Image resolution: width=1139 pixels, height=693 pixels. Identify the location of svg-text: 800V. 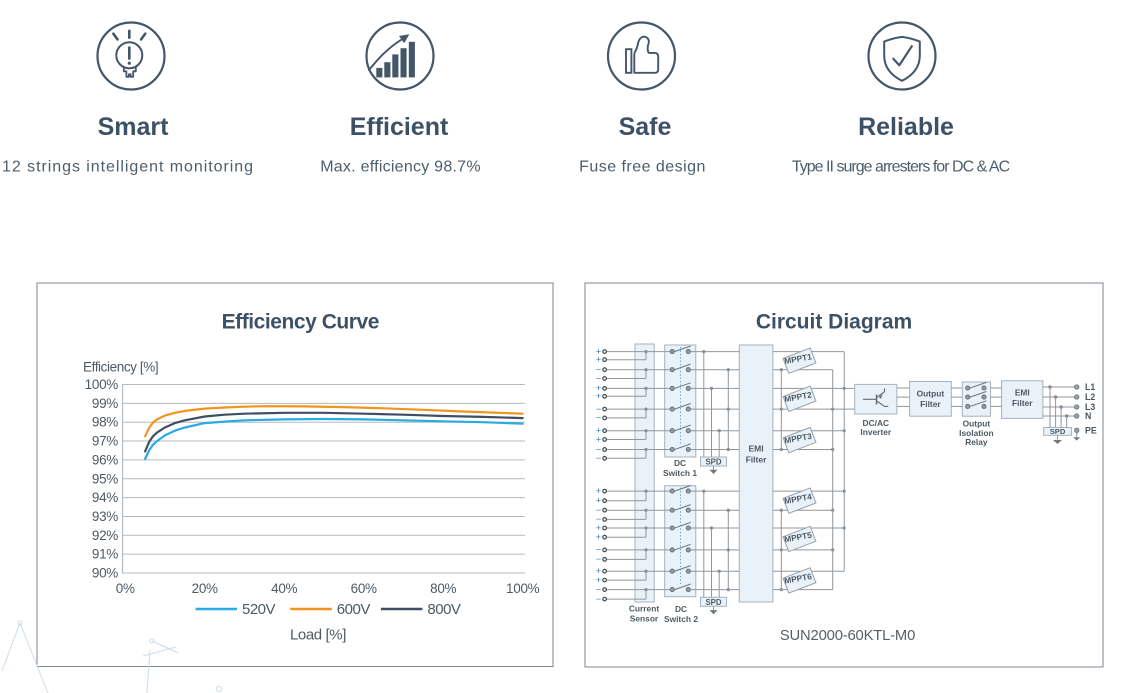
(444, 609).